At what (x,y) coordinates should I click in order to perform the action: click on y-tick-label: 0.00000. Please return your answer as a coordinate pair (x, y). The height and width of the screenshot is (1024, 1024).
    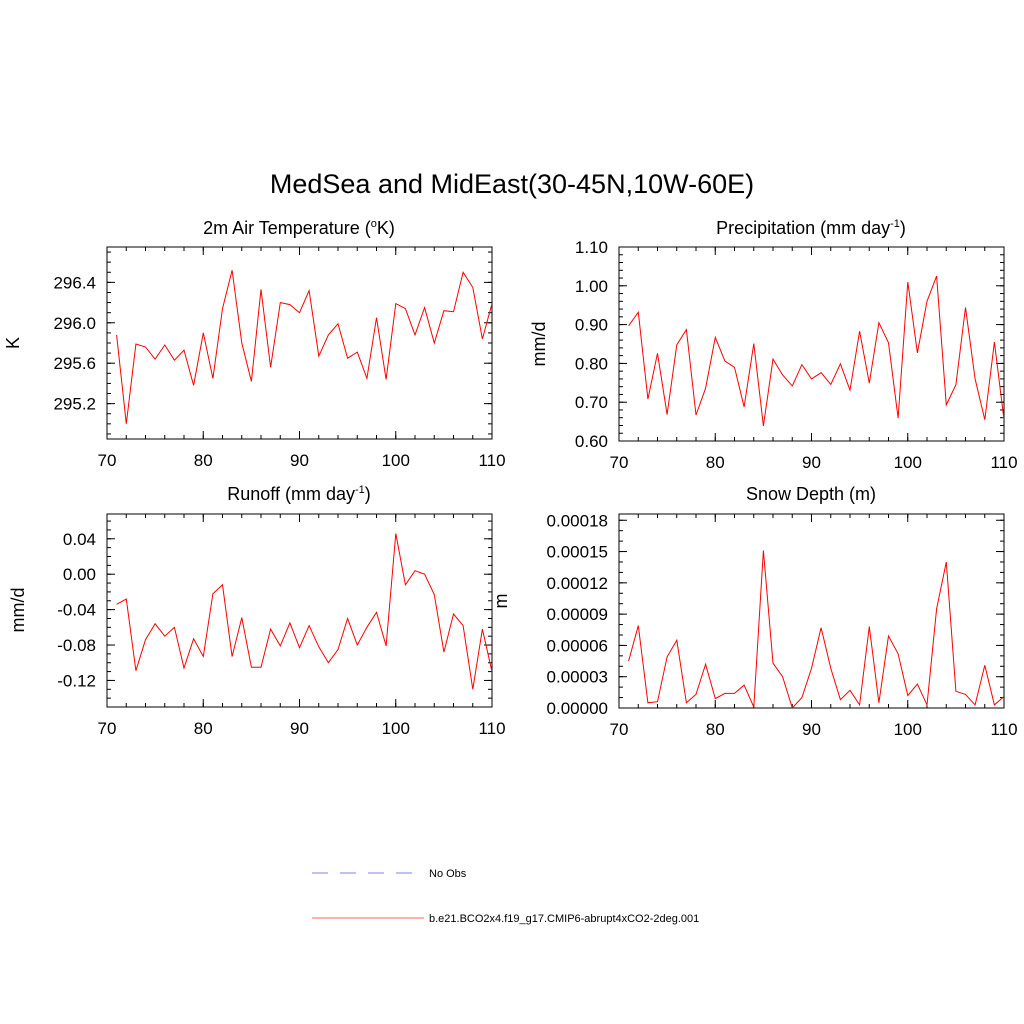
    Looking at the image, I should click on (577, 708).